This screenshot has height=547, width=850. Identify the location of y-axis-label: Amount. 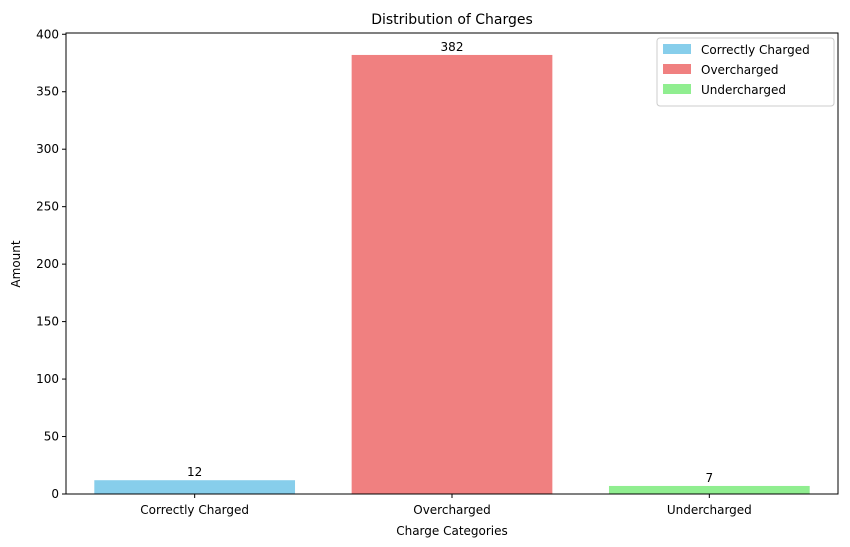
(16, 263).